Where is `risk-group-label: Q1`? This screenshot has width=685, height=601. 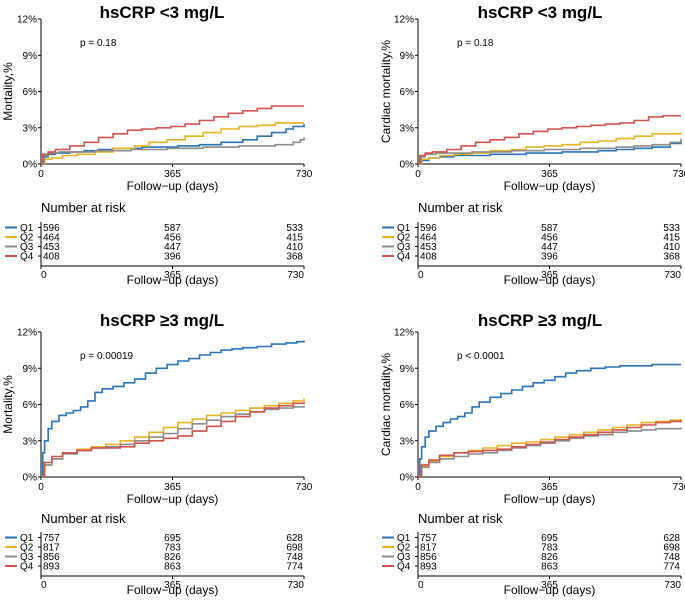 risk-group-label: Q1 is located at coordinates (404, 228).